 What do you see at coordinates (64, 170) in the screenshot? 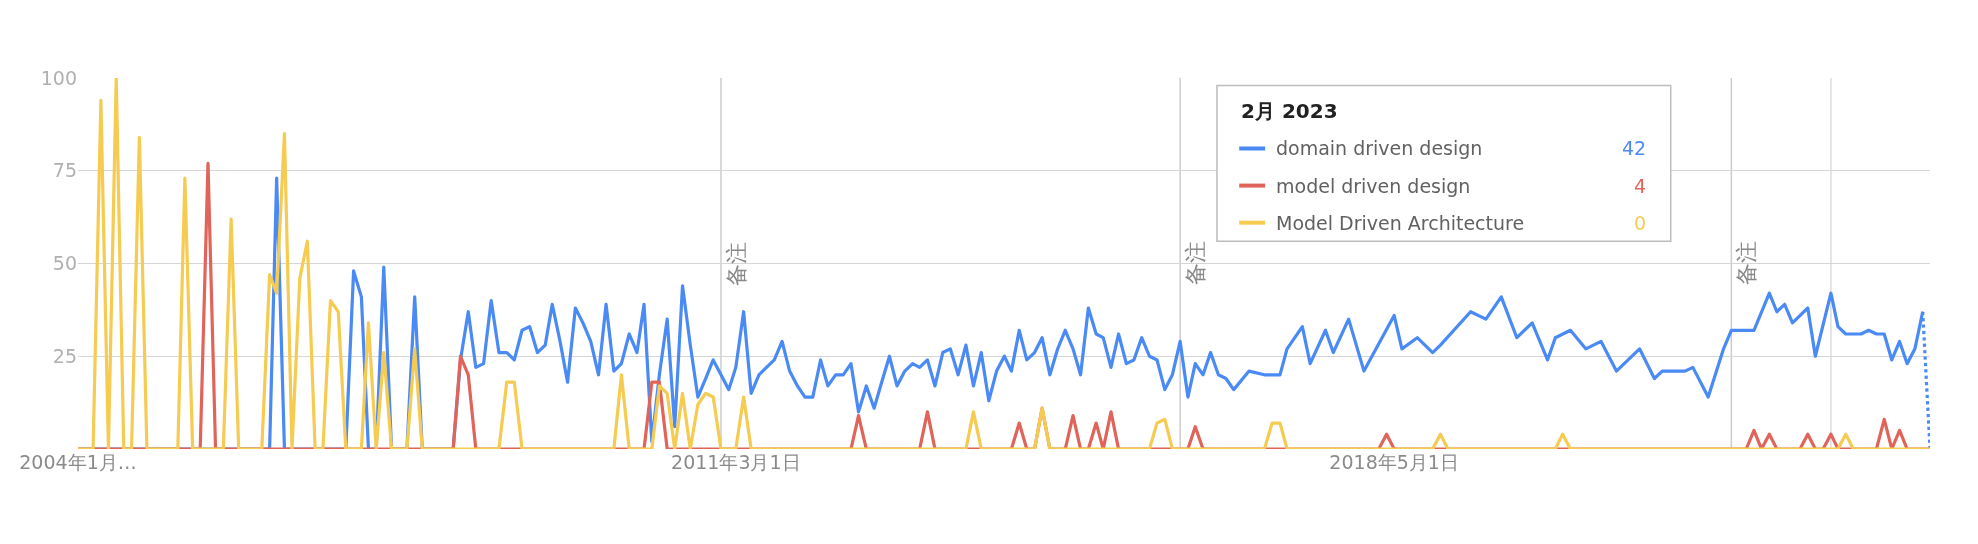
I see `y-tick-label: 75` at bounding box center [64, 170].